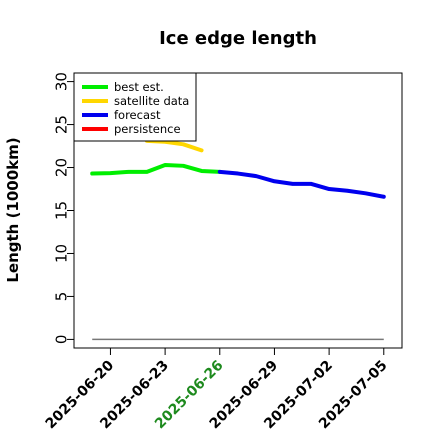 This screenshot has width=440, height=440. Describe the element at coordinates (151, 101) in the screenshot. I see `legend-label: satellite data` at that location.